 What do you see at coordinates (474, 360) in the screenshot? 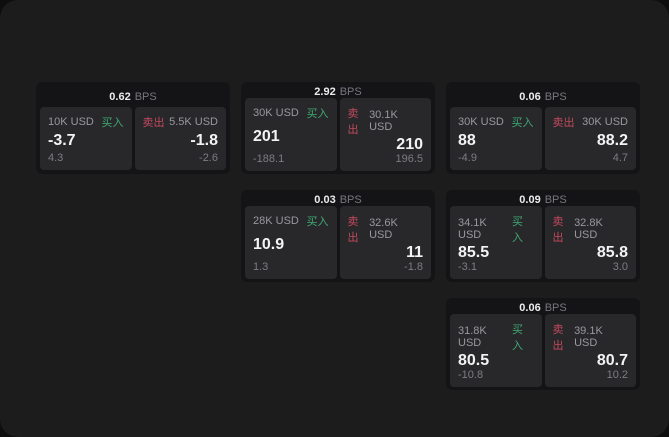
I see `buy-price: 80.5` at bounding box center [474, 360].